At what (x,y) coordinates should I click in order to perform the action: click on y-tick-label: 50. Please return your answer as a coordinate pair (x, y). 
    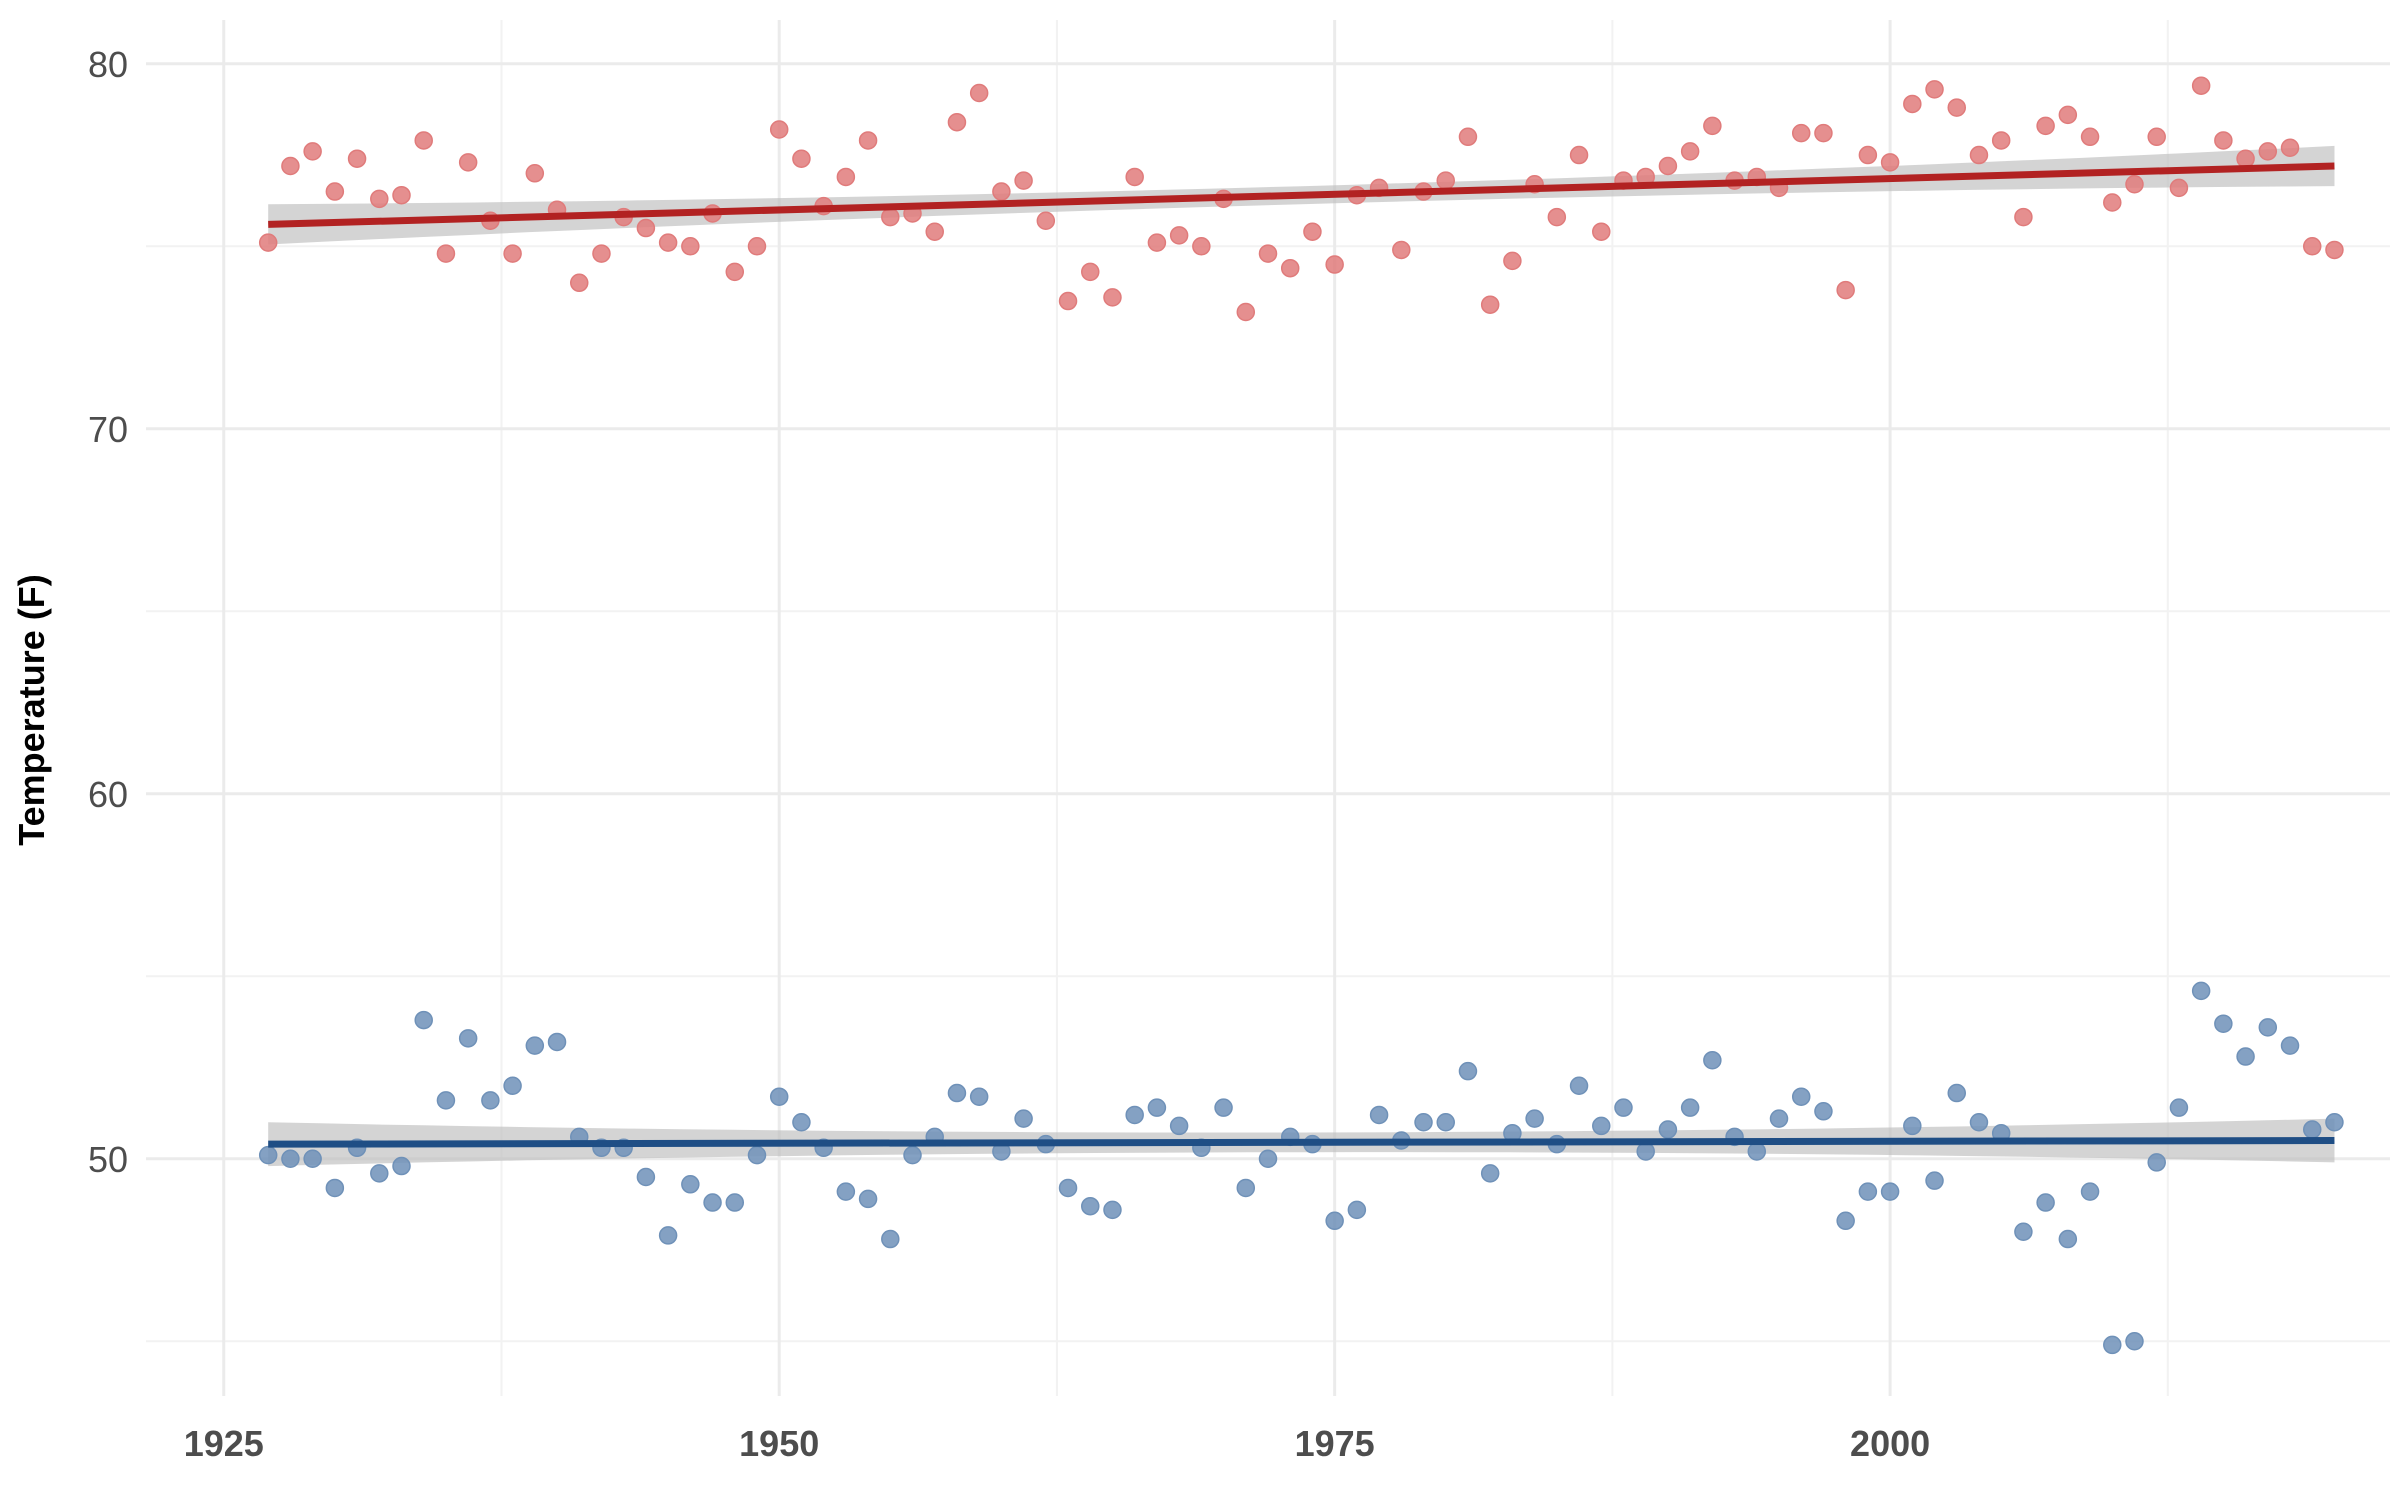
    Looking at the image, I should click on (108, 1159).